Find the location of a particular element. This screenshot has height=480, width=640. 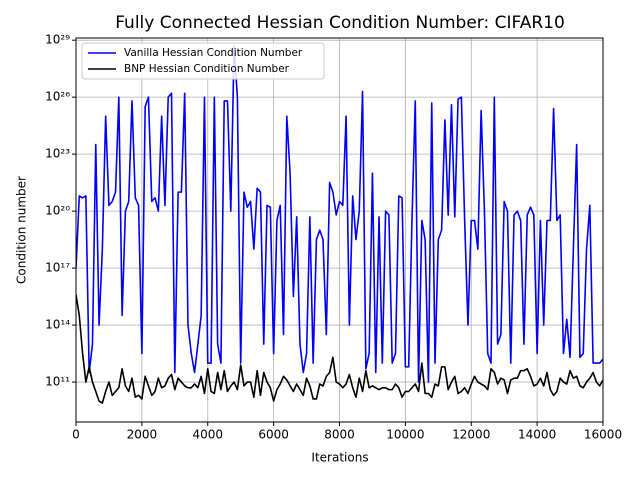

x-tick-label: 8000 is located at coordinates (339, 435).